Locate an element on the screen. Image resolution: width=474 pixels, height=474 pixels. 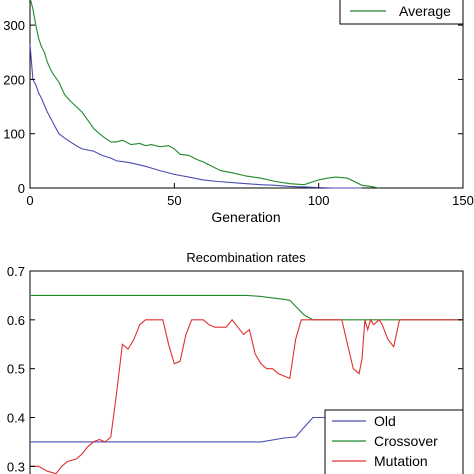
x-axis-label: Generation is located at coordinates (245, 217).